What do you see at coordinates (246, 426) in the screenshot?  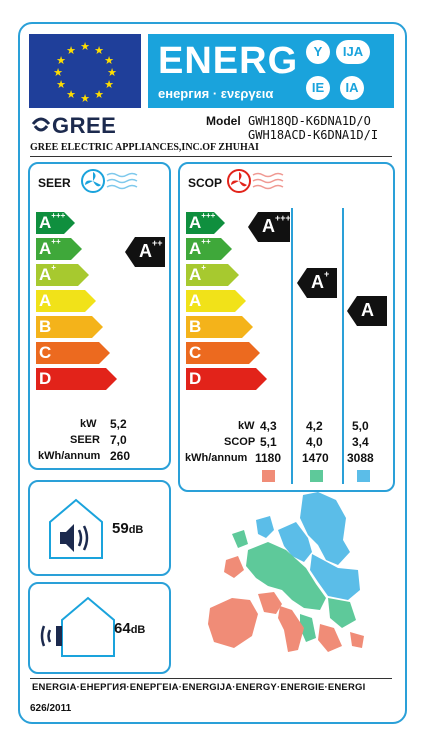 I see `scop-kw-label: kW` at bounding box center [246, 426].